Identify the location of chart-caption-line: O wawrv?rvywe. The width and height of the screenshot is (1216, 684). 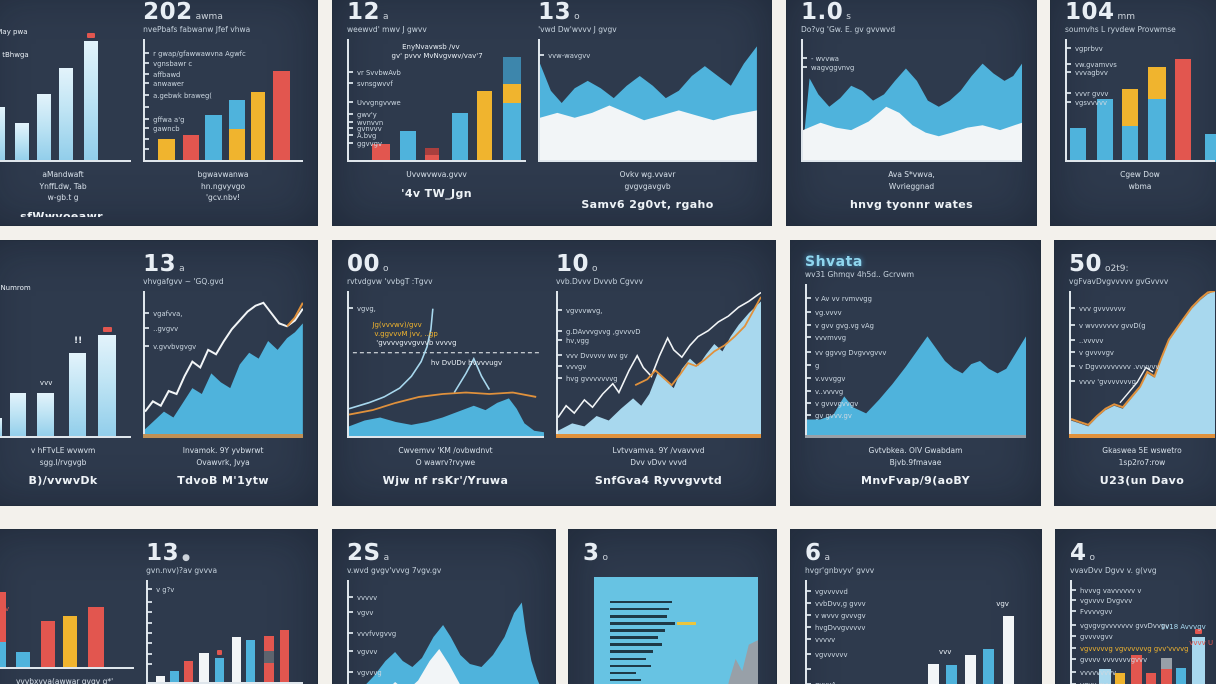
(445, 462).